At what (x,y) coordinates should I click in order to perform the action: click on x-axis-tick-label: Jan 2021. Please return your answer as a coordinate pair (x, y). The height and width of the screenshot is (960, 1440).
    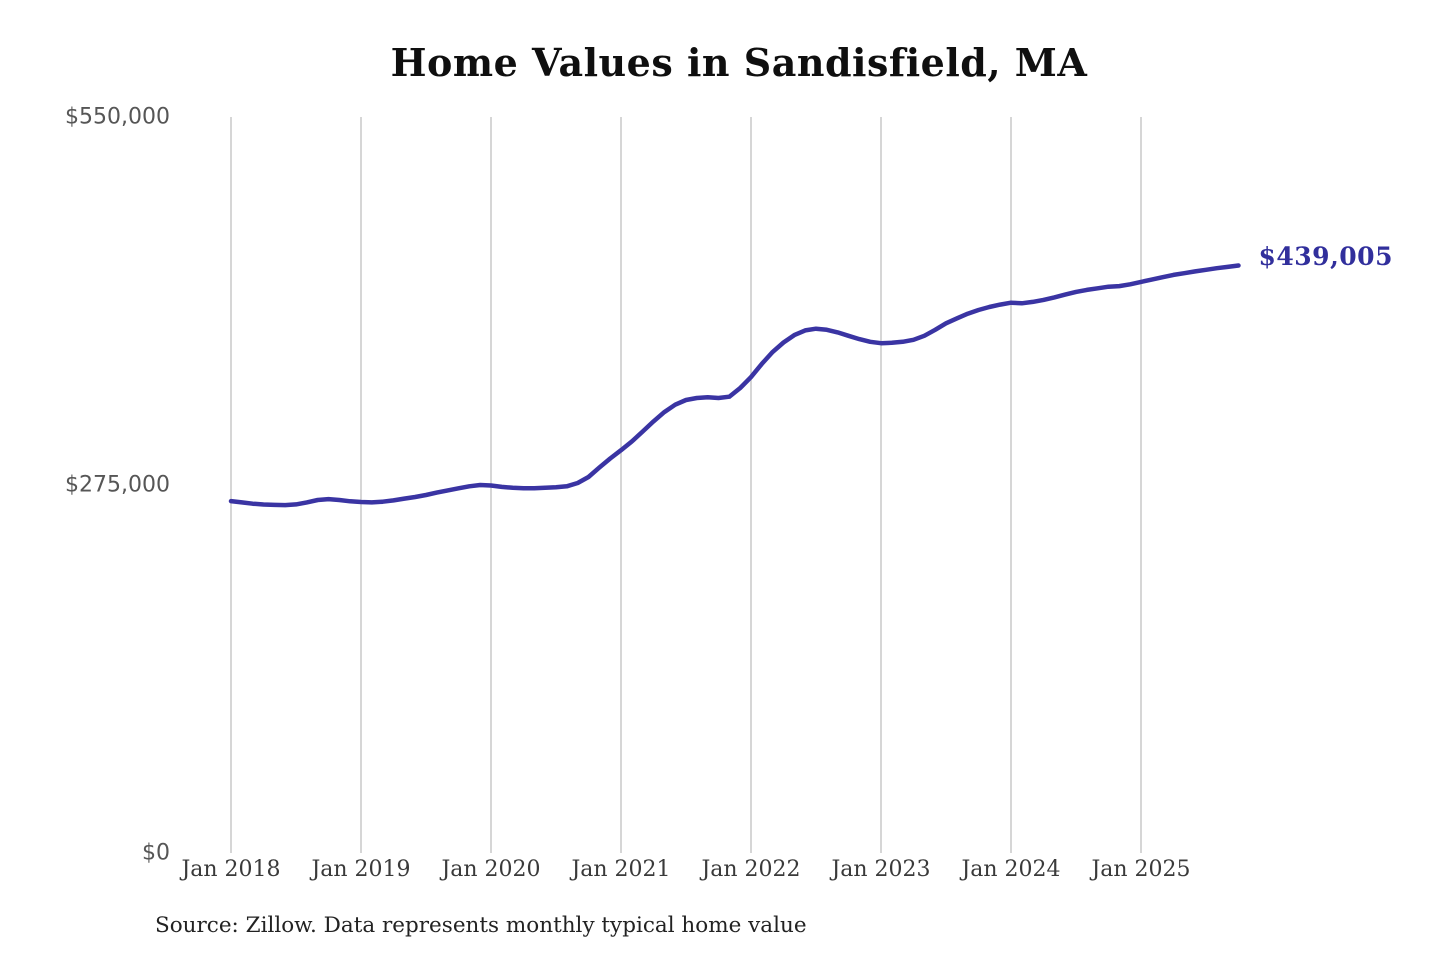
    Looking at the image, I should click on (621, 869).